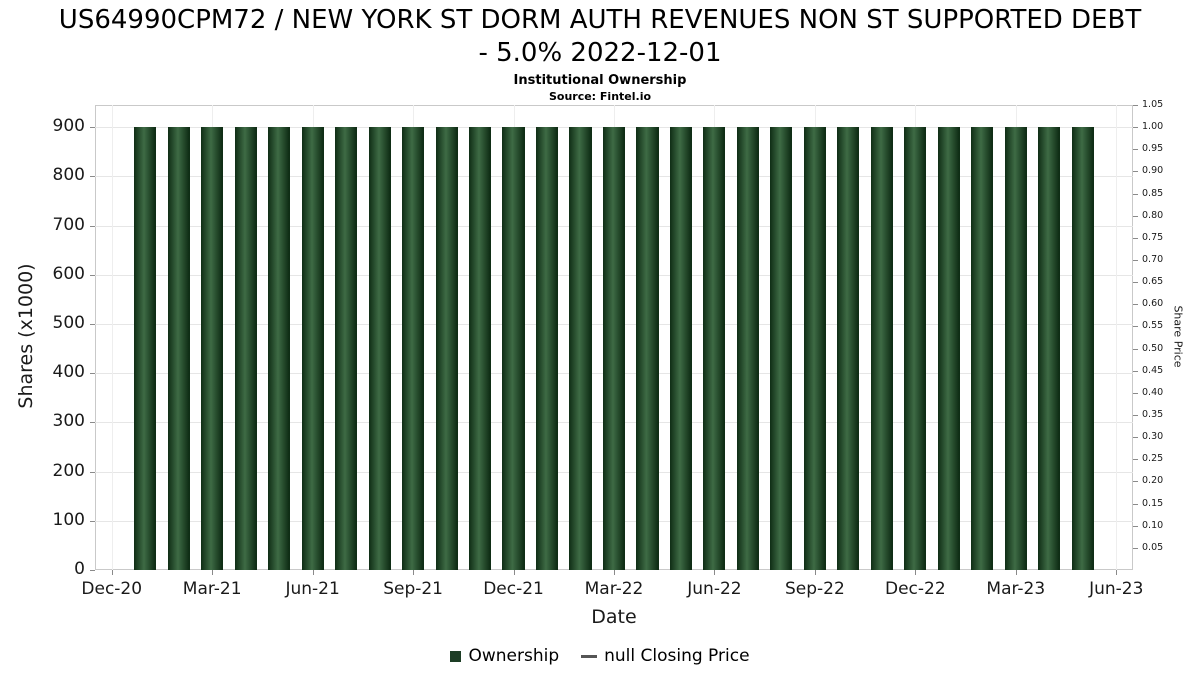 This screenshot has height=675, width=1200. Describe the element at coordinates (1153, 370) in the screenshot. I see `y-axis-tick-label-right: 0.45` at that location.